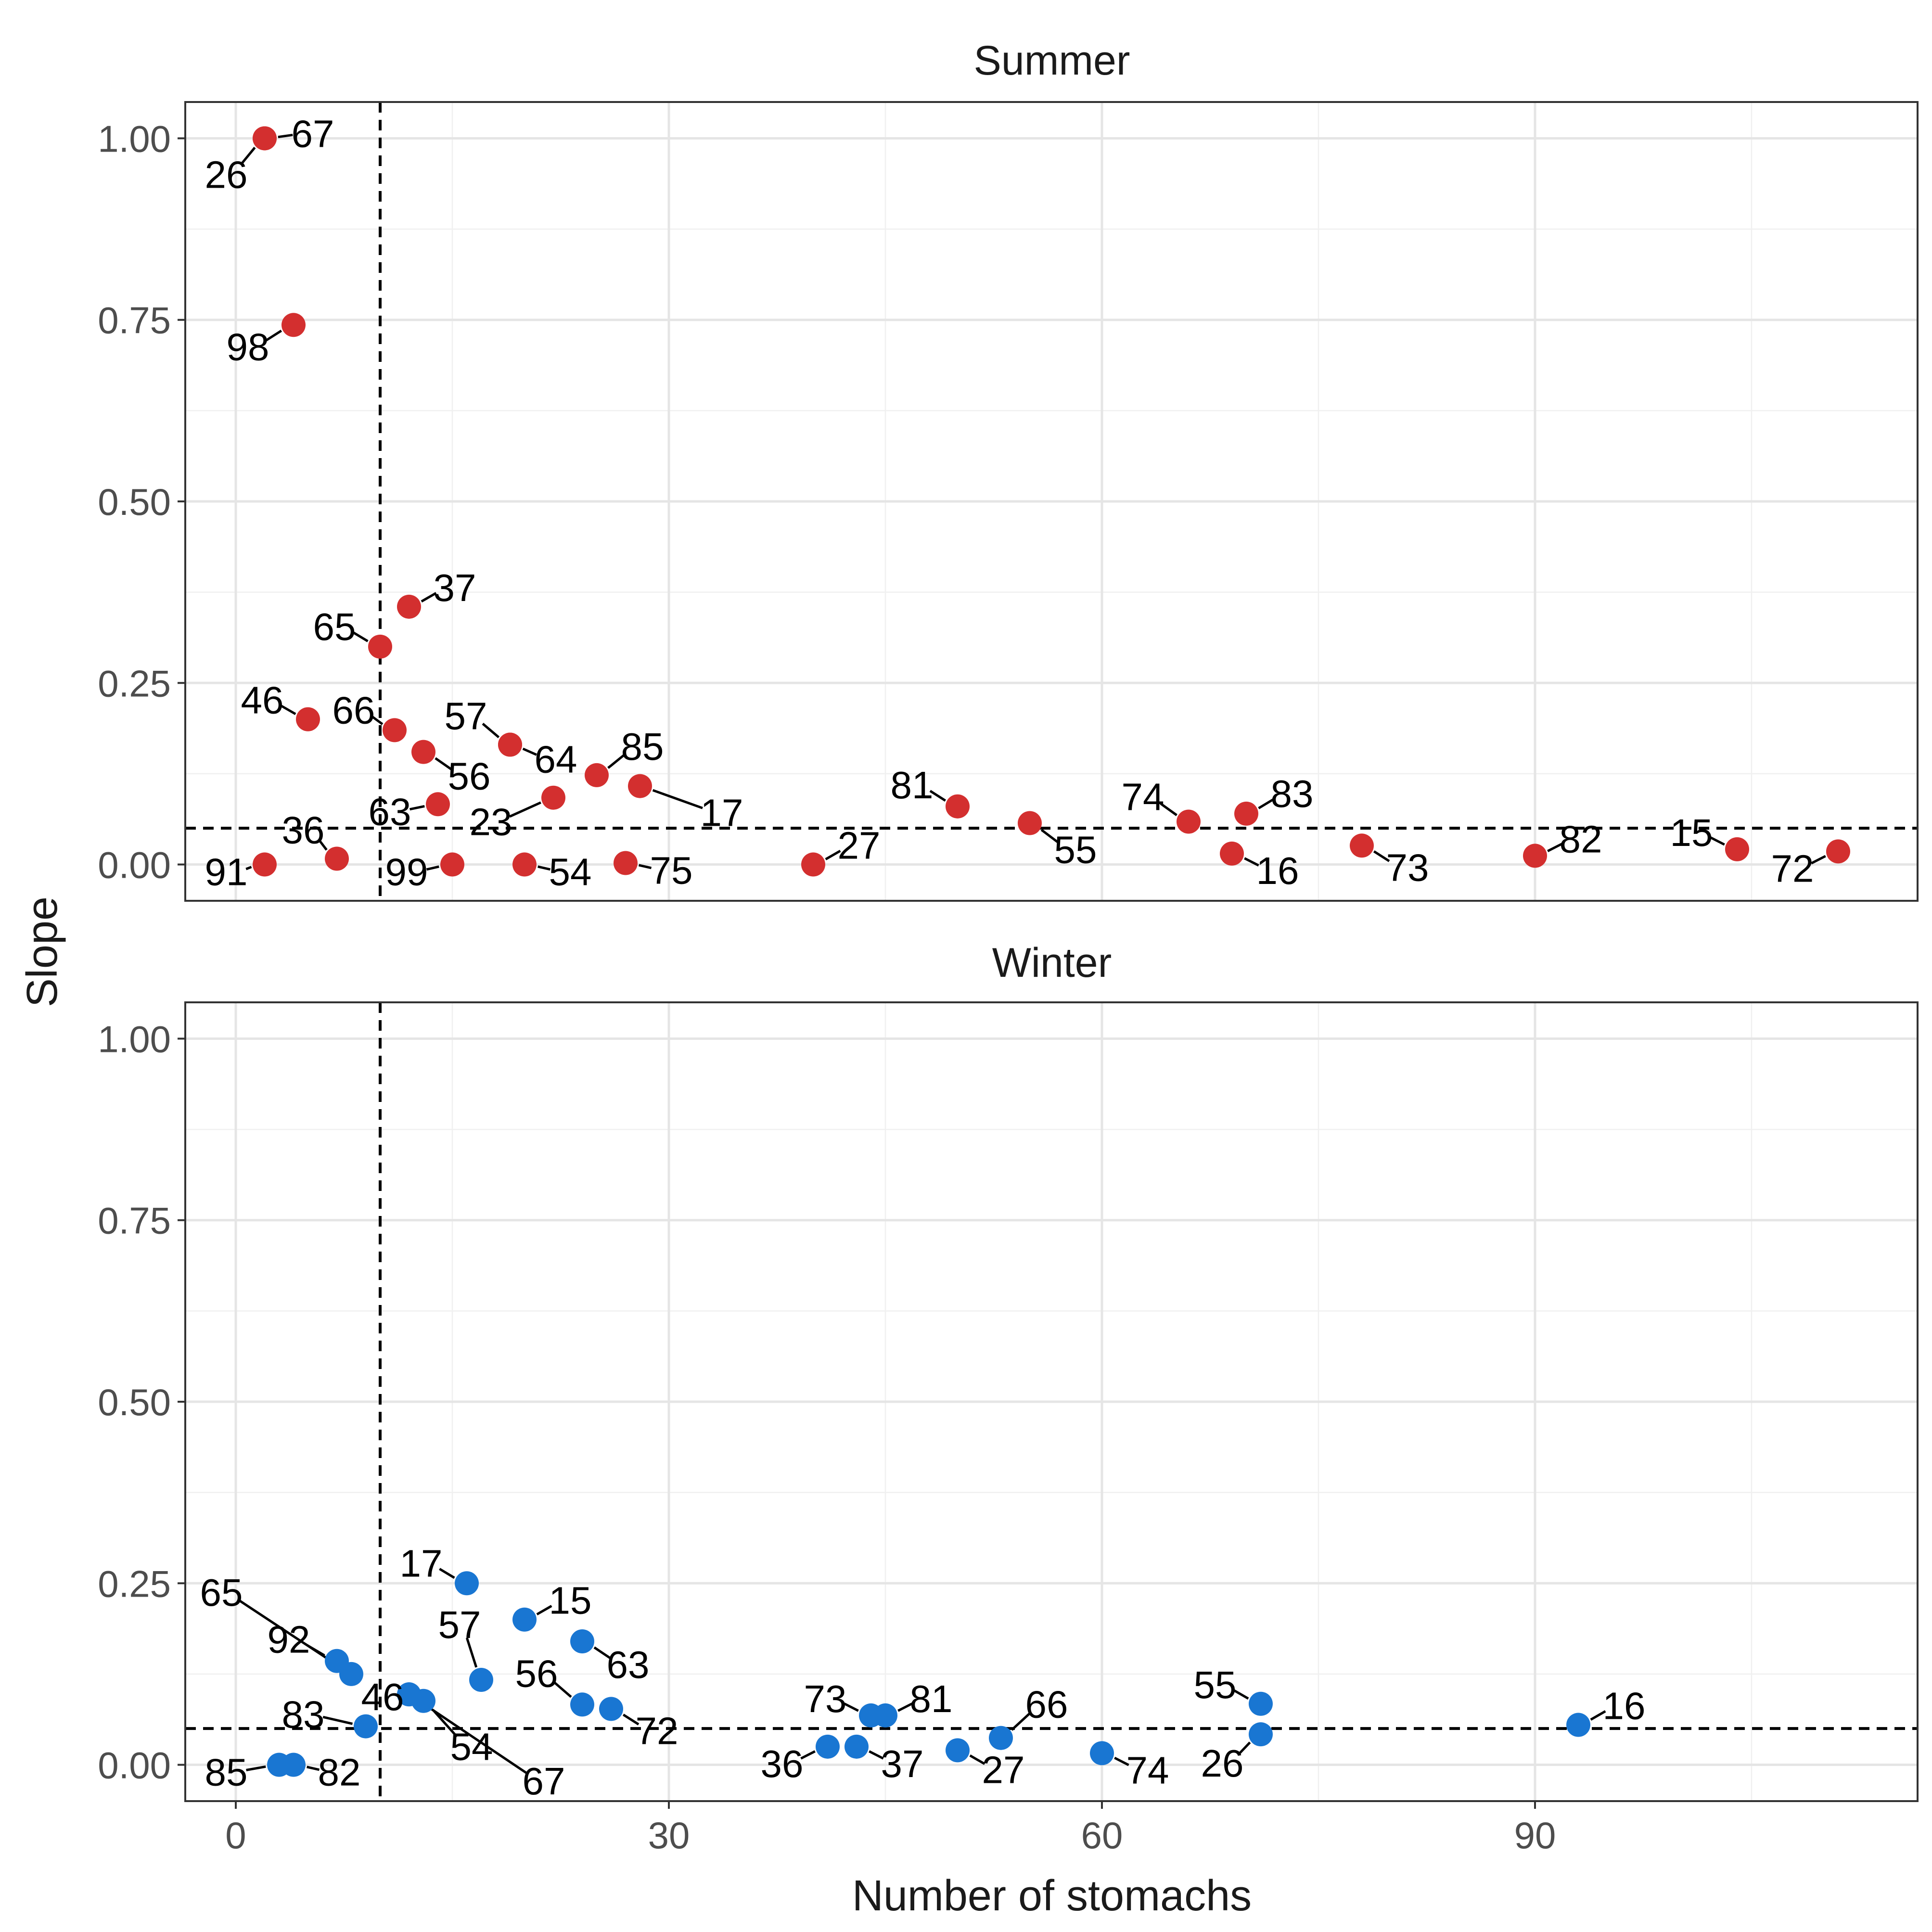 This screenshot has width=1932, height=1932. I want to click on y-axis-title: Slope, so click(42, 951).